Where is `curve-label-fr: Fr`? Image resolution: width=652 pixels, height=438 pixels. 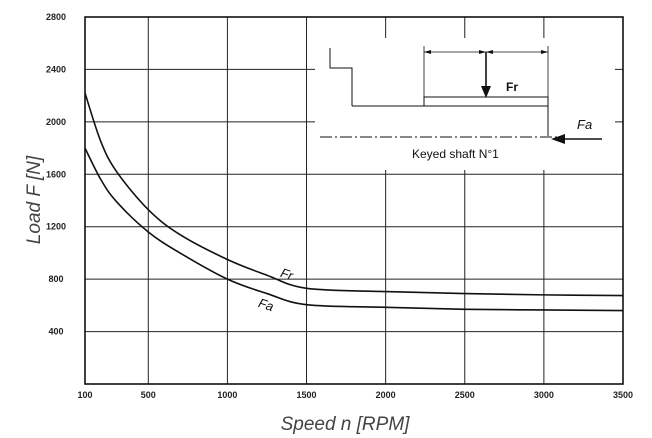 curve-label-fr: Fr is located at coordinates (287, 274).